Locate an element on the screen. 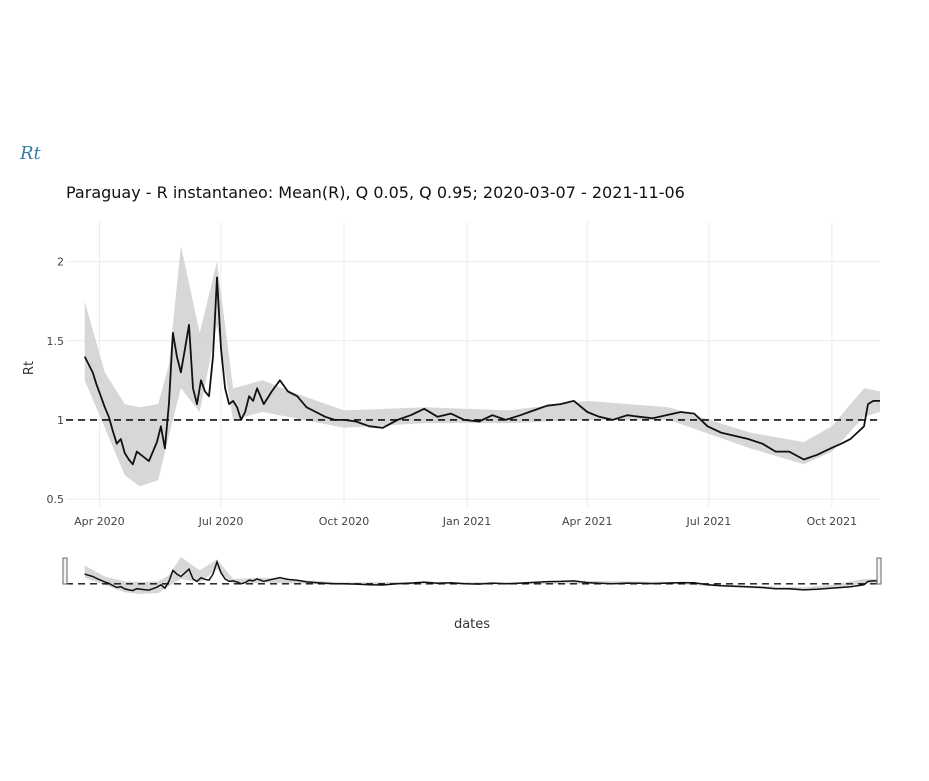 This screenshot has height=781, width=929. y-tick-label: 2 is located at coordinates (60, 262).